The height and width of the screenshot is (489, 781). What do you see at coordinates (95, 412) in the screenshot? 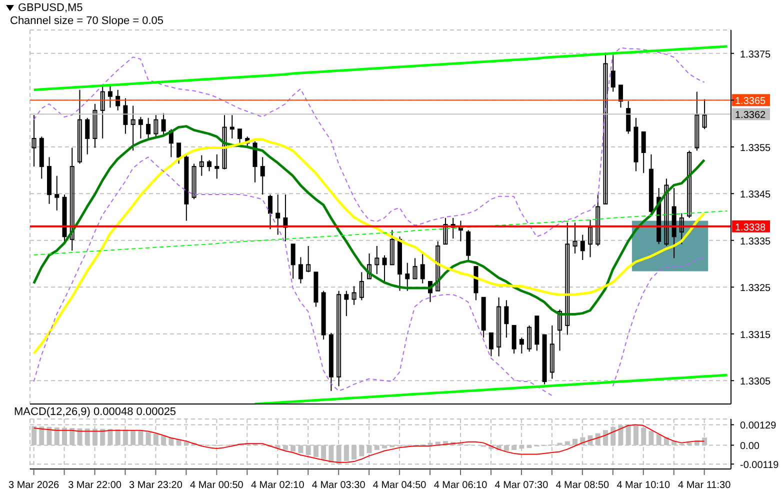
I see `chart-title: MACD(12,26,9) 0.00048 0.00025` at bounding box center [95, 412].